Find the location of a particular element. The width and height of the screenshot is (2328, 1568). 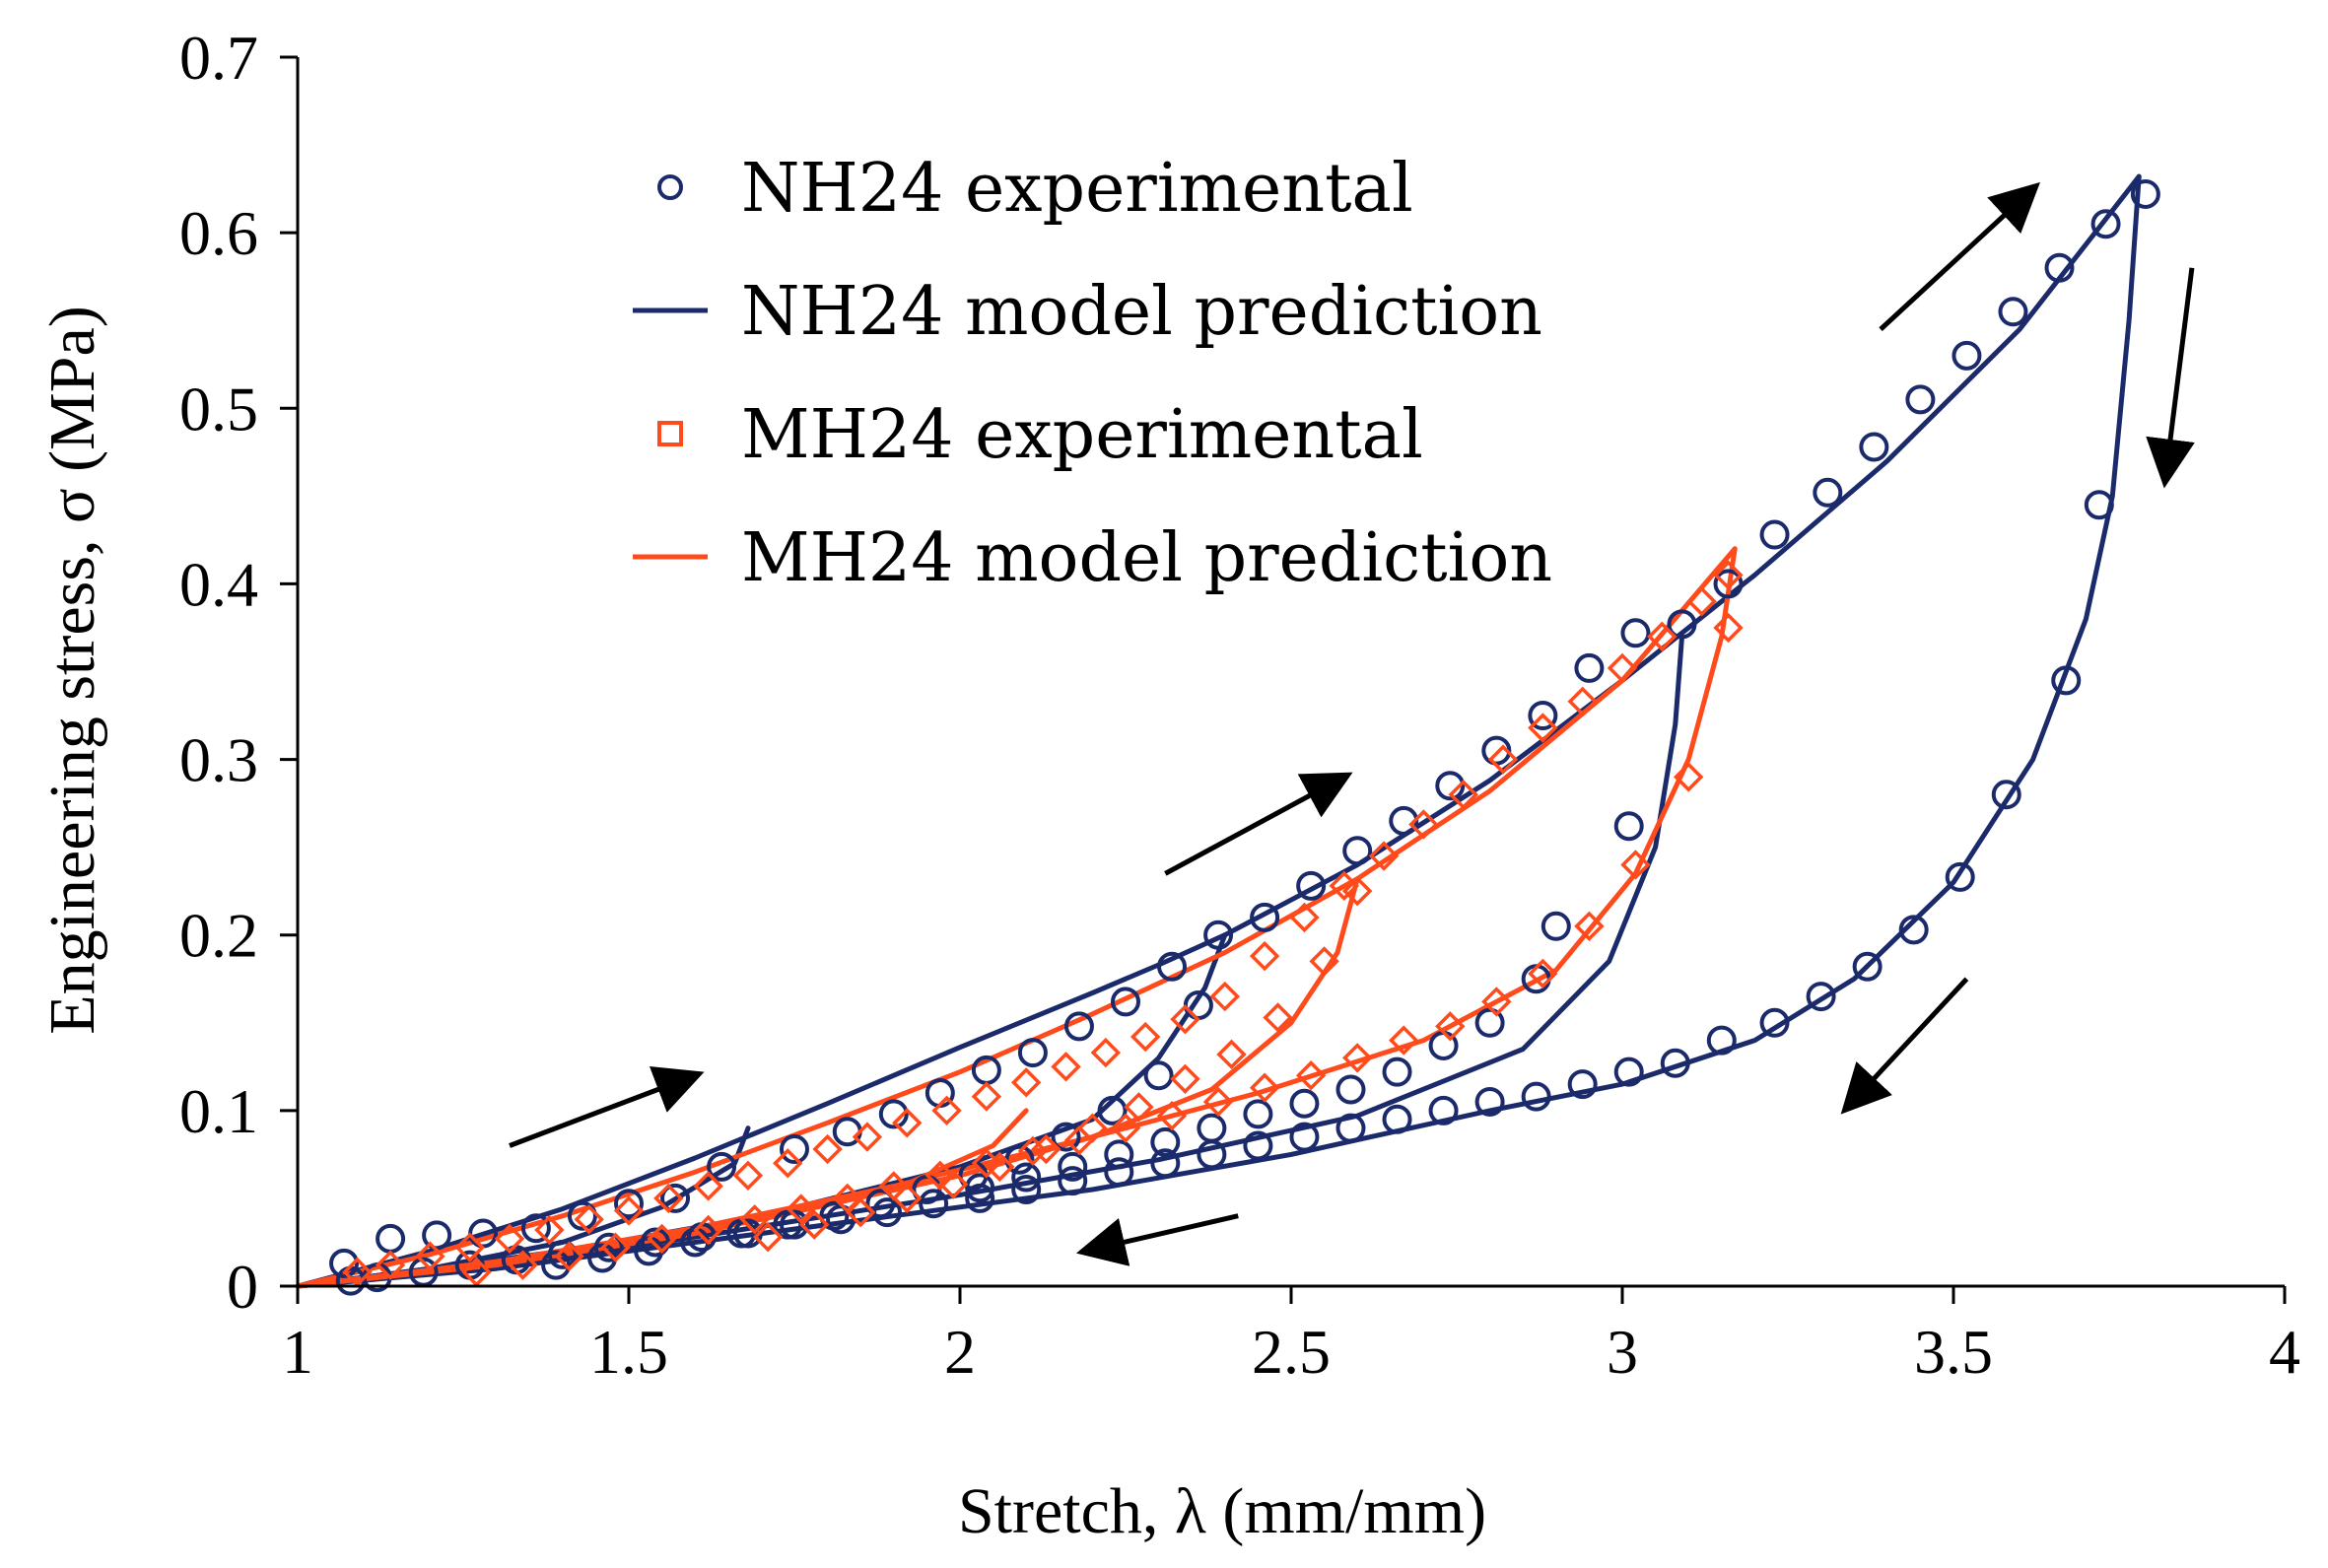

y-tick-label: 0.6 is located at coordinates (218, 233).